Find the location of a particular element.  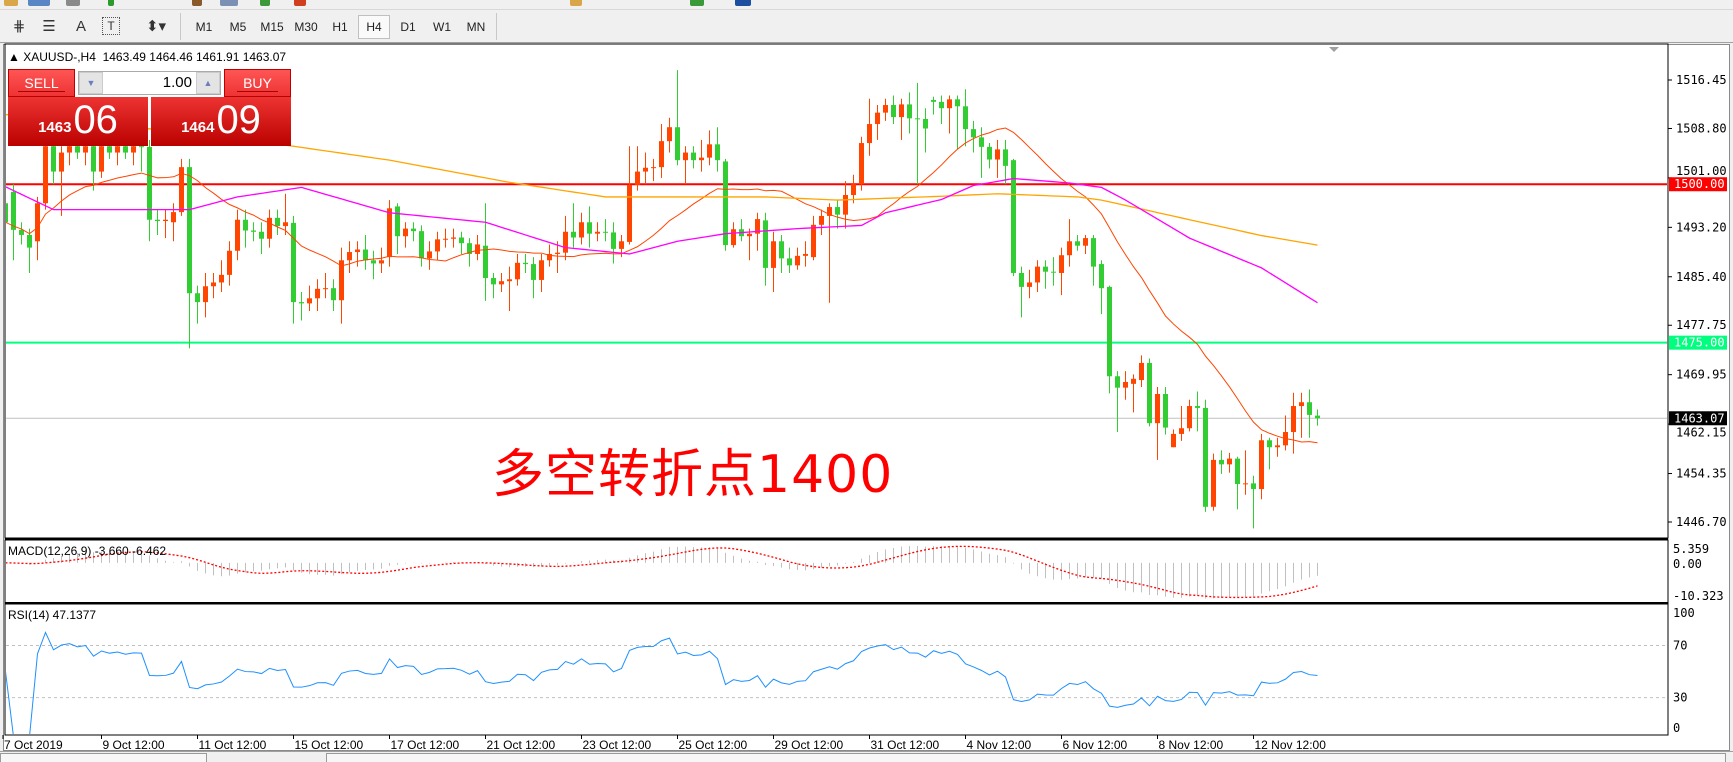

lot-decrease-icon: ▼ is located at coordinates (91, 83).